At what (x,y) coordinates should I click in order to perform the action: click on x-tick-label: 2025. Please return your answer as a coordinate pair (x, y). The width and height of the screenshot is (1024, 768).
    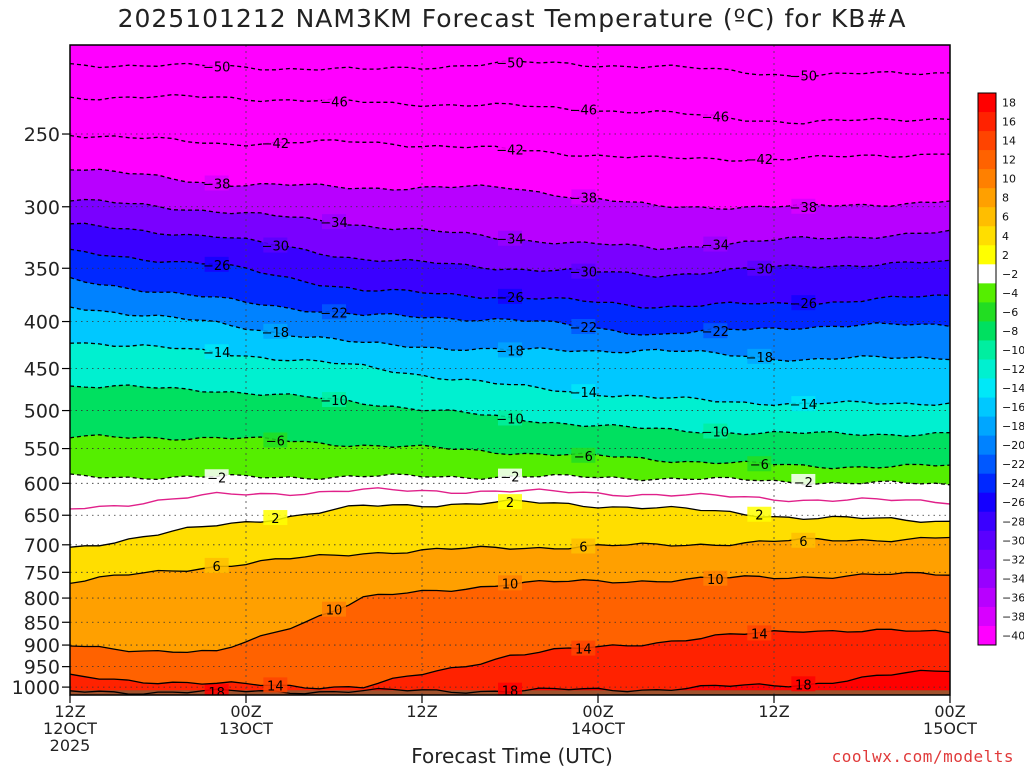
    Looking at the image, I should click on (70, 745).